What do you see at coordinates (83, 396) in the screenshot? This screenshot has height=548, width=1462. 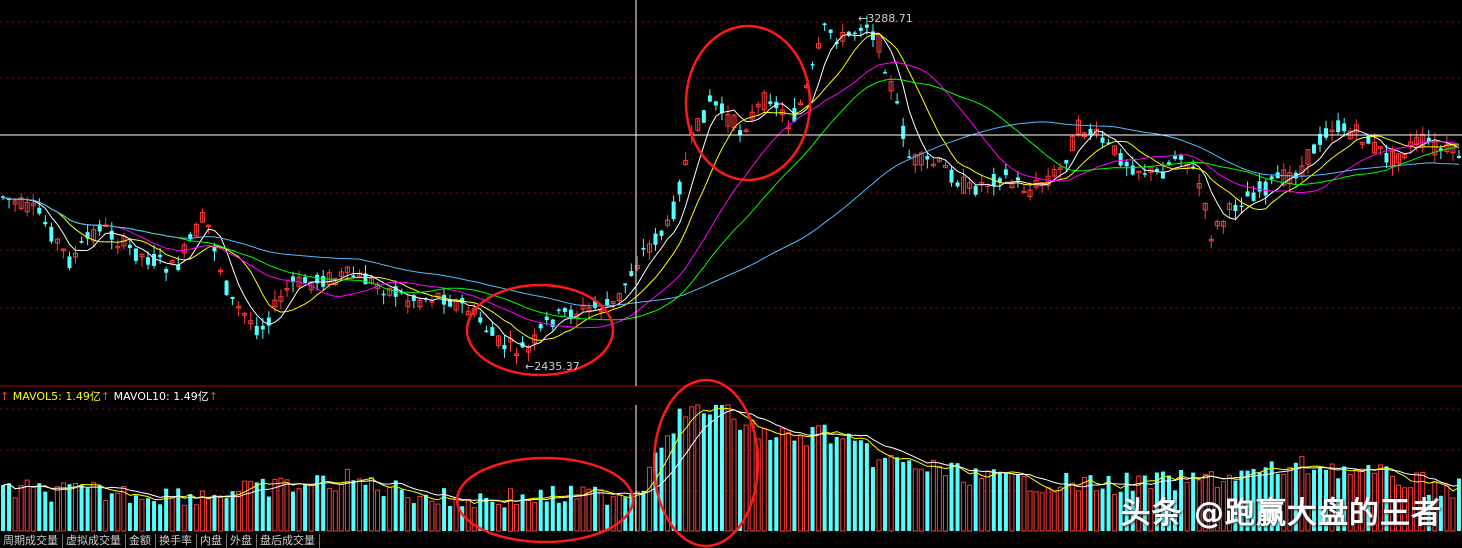 I see `mavol5-value: 1.49亿` at bounding box center [83, 396].